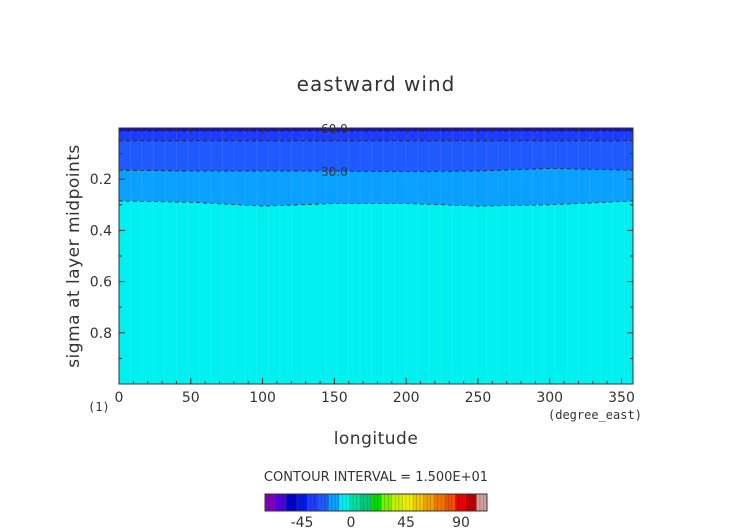 This screenshot has width=752, height=532. What do you see at coordinates (461, 523) in the screenshot?
I see `colorbar-label: 90` at bounding box center [461, 523].